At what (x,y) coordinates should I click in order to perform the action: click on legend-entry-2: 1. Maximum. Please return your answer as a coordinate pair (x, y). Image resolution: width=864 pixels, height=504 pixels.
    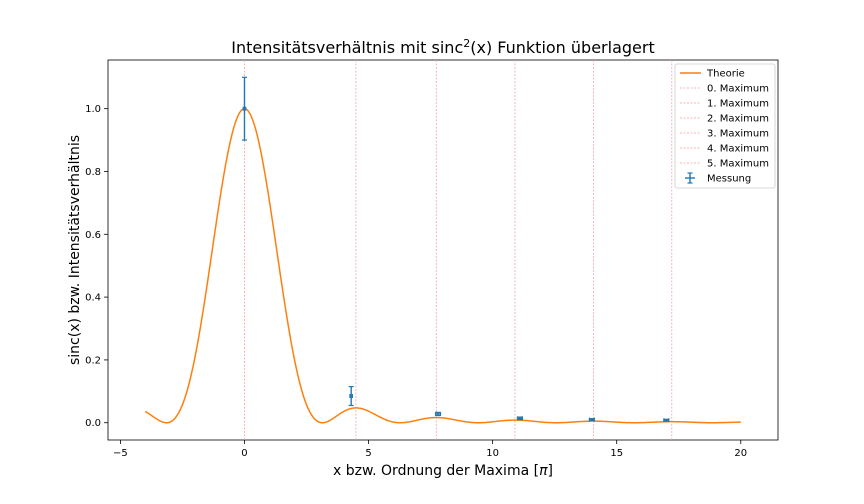
    Looking at the image, I should click on (724, 104).